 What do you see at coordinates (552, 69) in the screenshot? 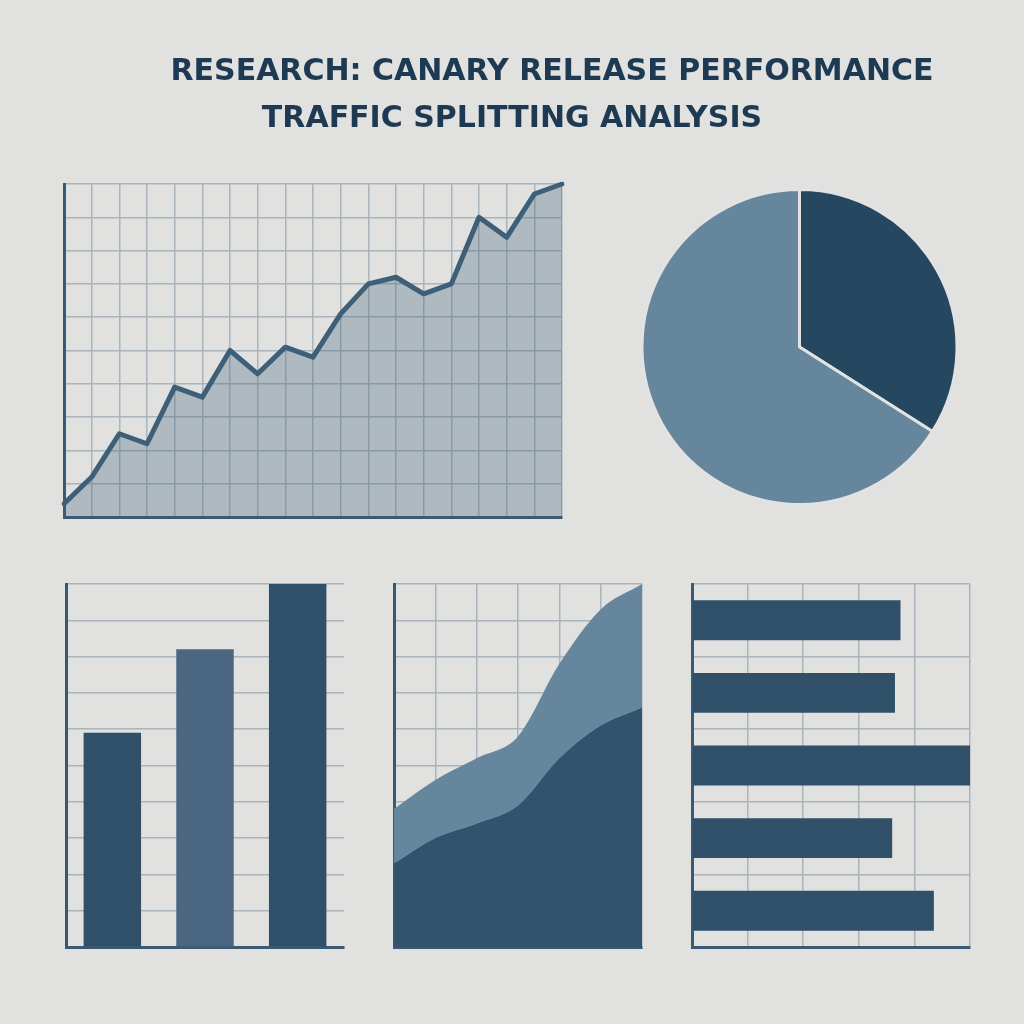
I see `chart-title: RESEARCH: CANARY RELEASE PERFORMANCE` at bounding box center [552, 69].